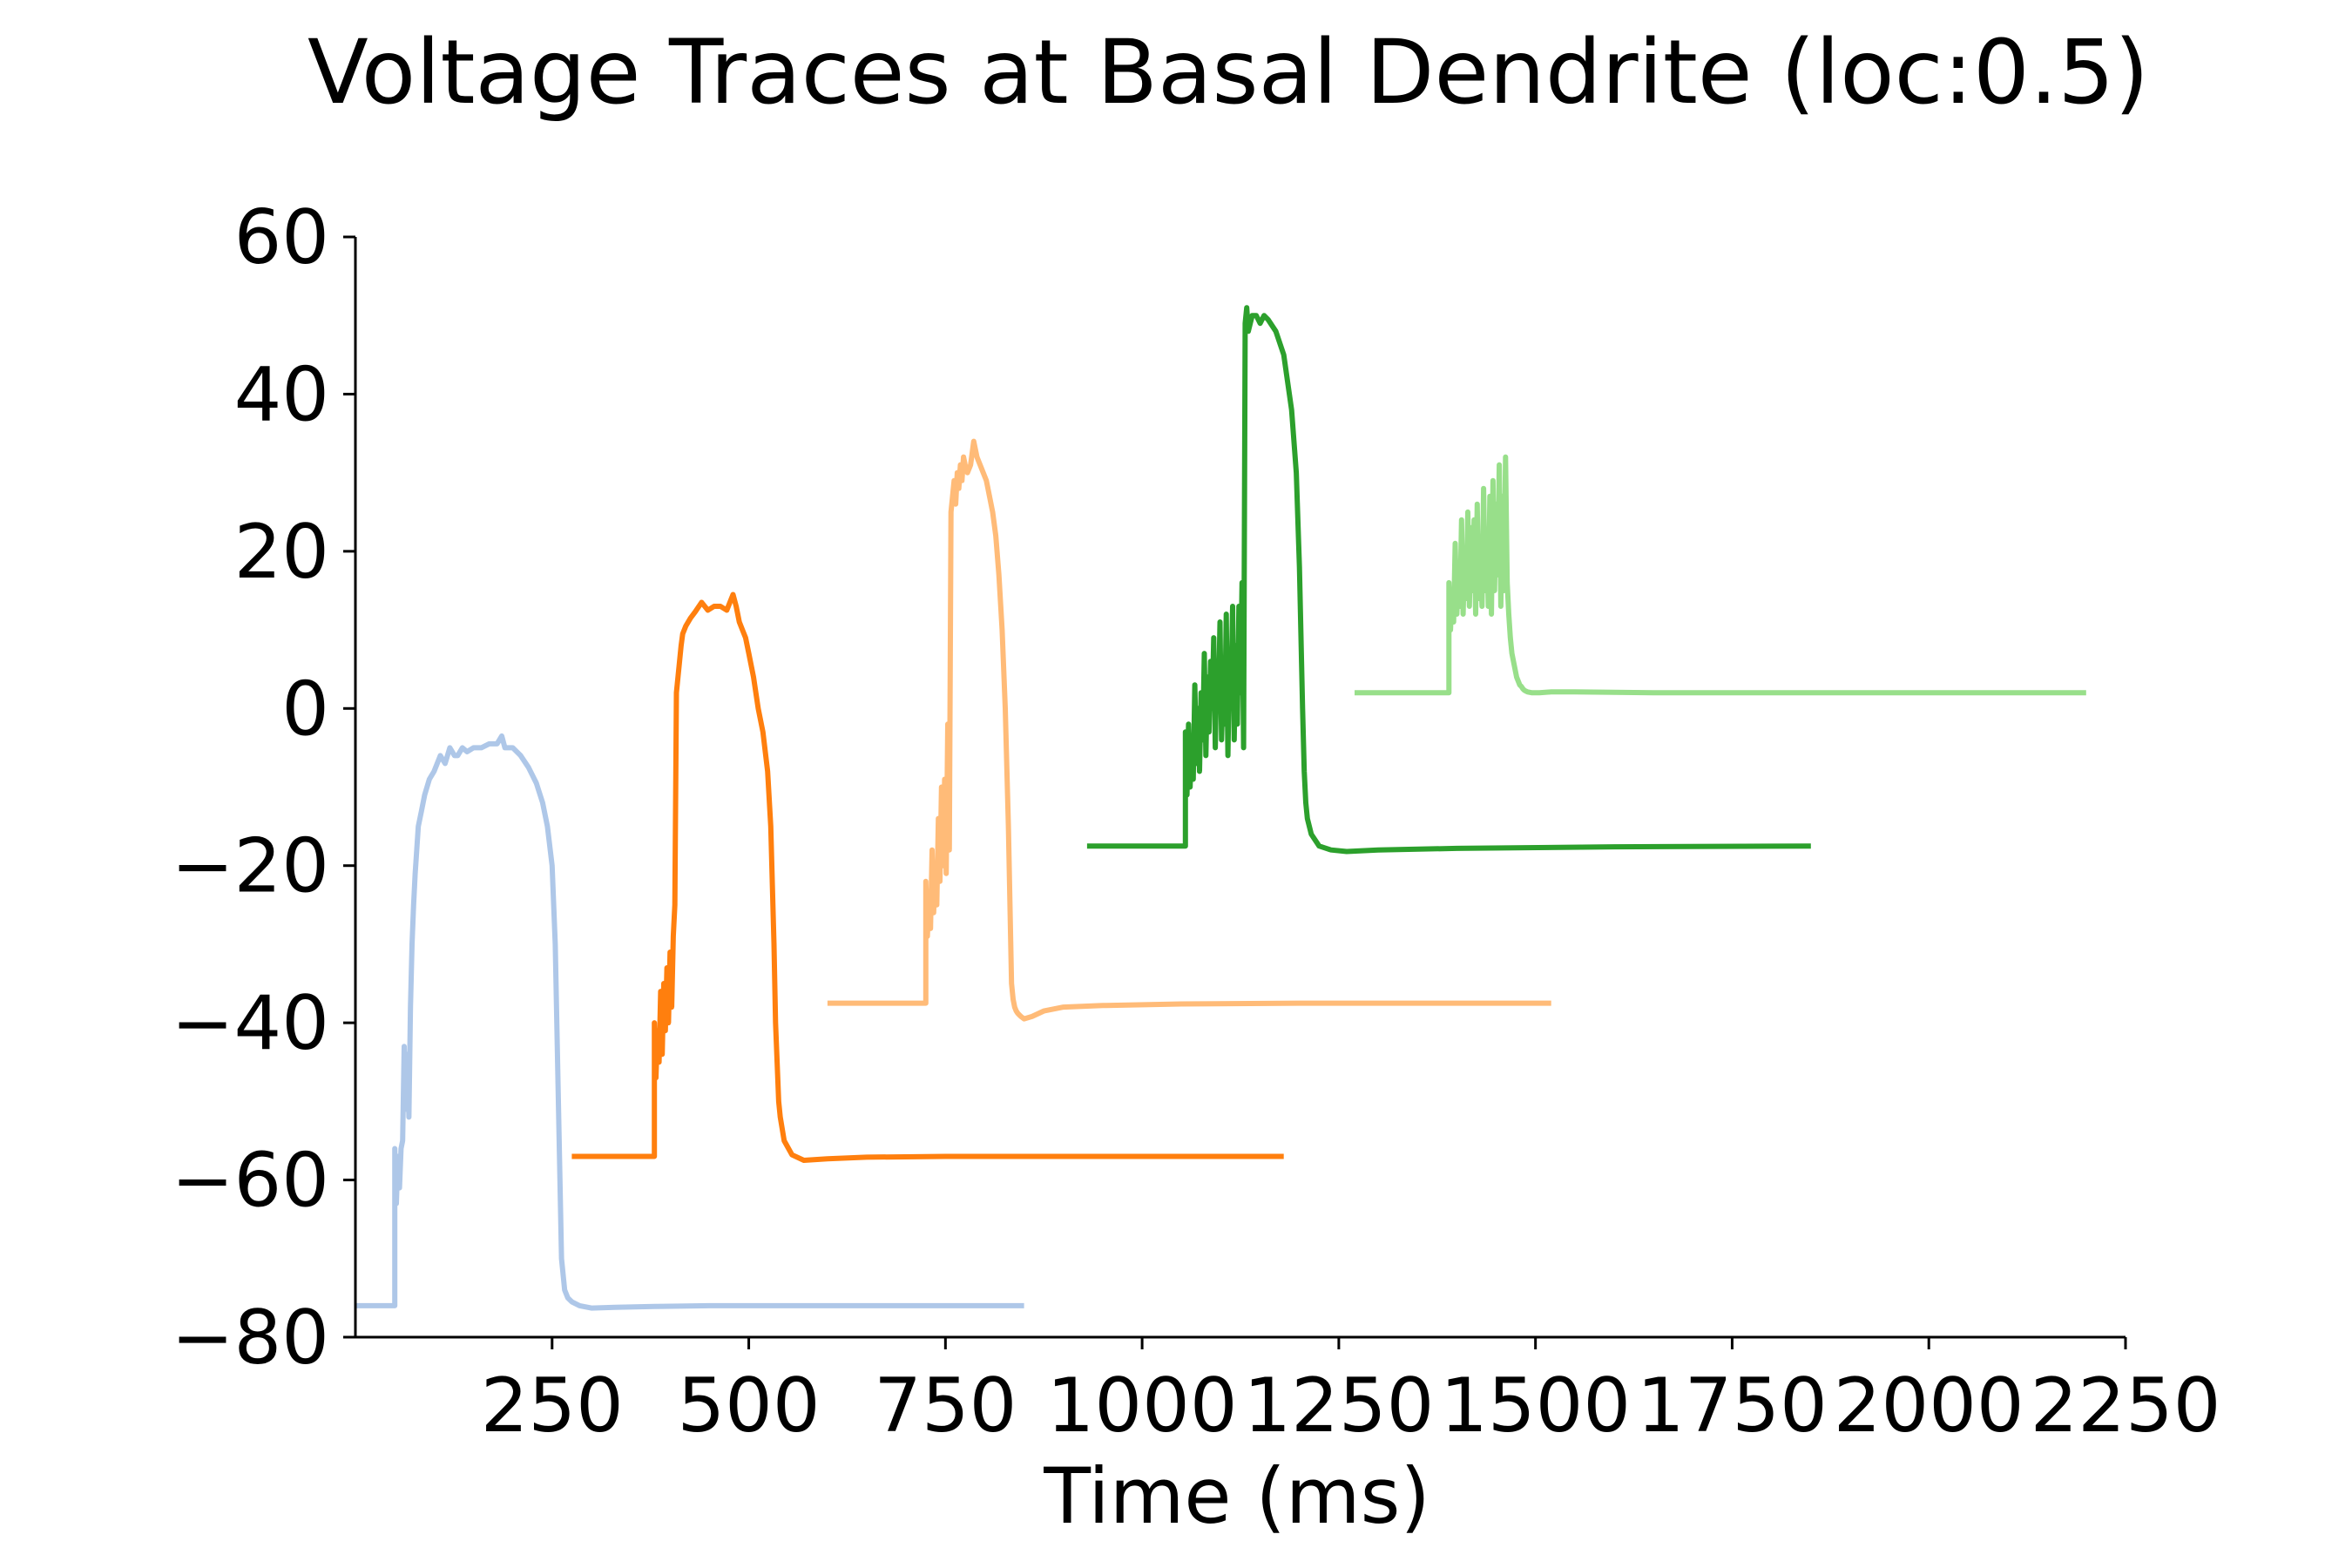 This screenshot has width=2352, height=1568. Describe the element at coordinates (1142, 1406) in the screenshot. I see `x-tick-label: 1000` at that location.